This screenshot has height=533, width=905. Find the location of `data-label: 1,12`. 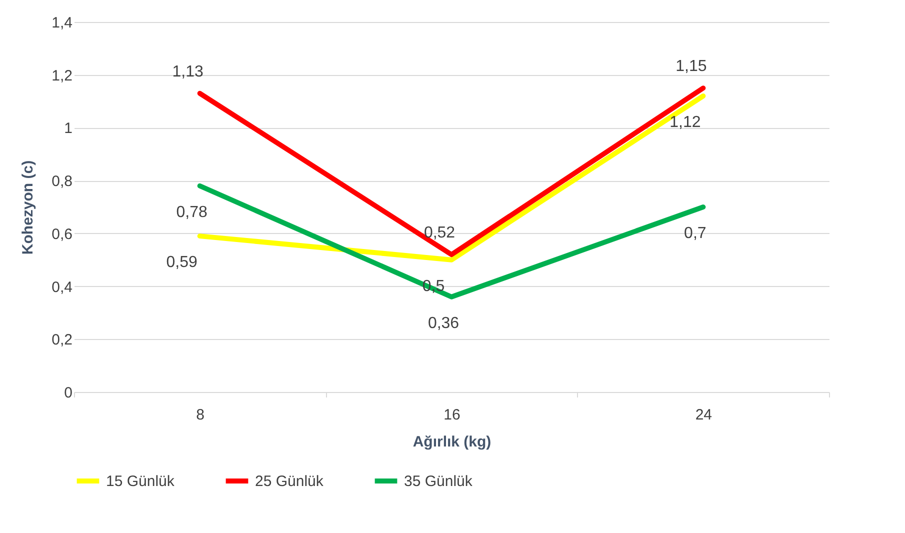

data-label: 1,12 is located at coordinates (685, 122).